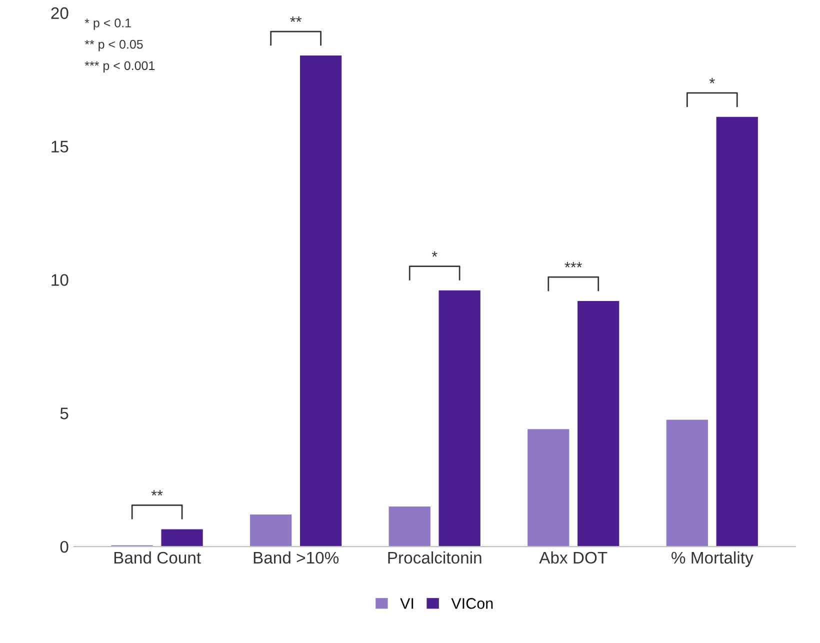 The image size is (820, 643). What do you see at coordinates (119, 67) in the screenshot?
I see `annotation: *** p < 0.001` at bounding box center [119, 67].